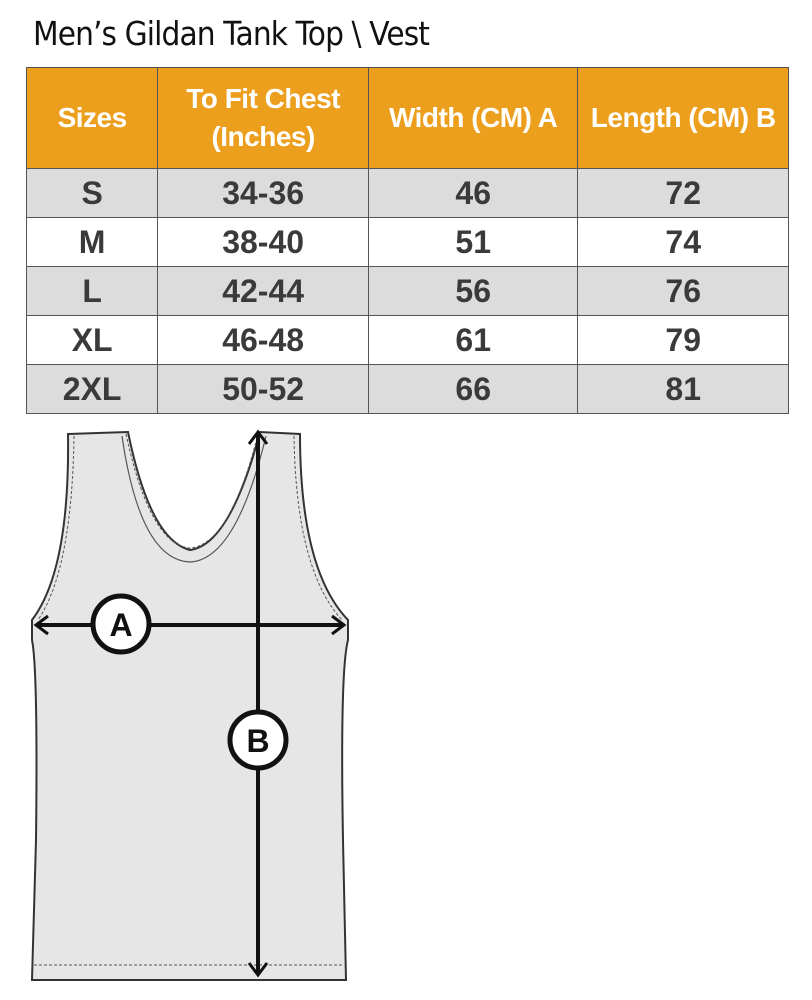  What do you see at coordinates (92, 193) in the screenshot?
I see `cell: S` at bounding box center [92, 193].